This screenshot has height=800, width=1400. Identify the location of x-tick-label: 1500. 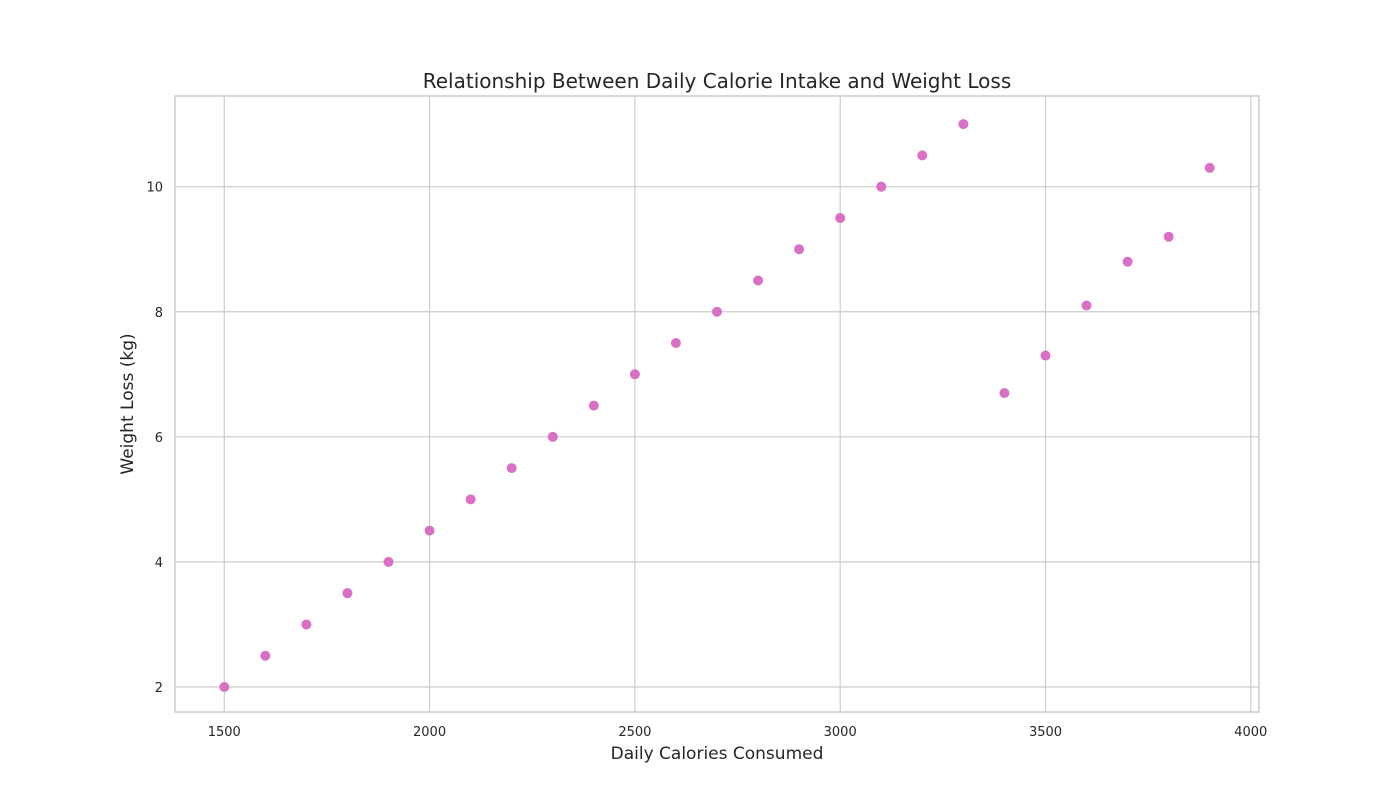
(224, 732).